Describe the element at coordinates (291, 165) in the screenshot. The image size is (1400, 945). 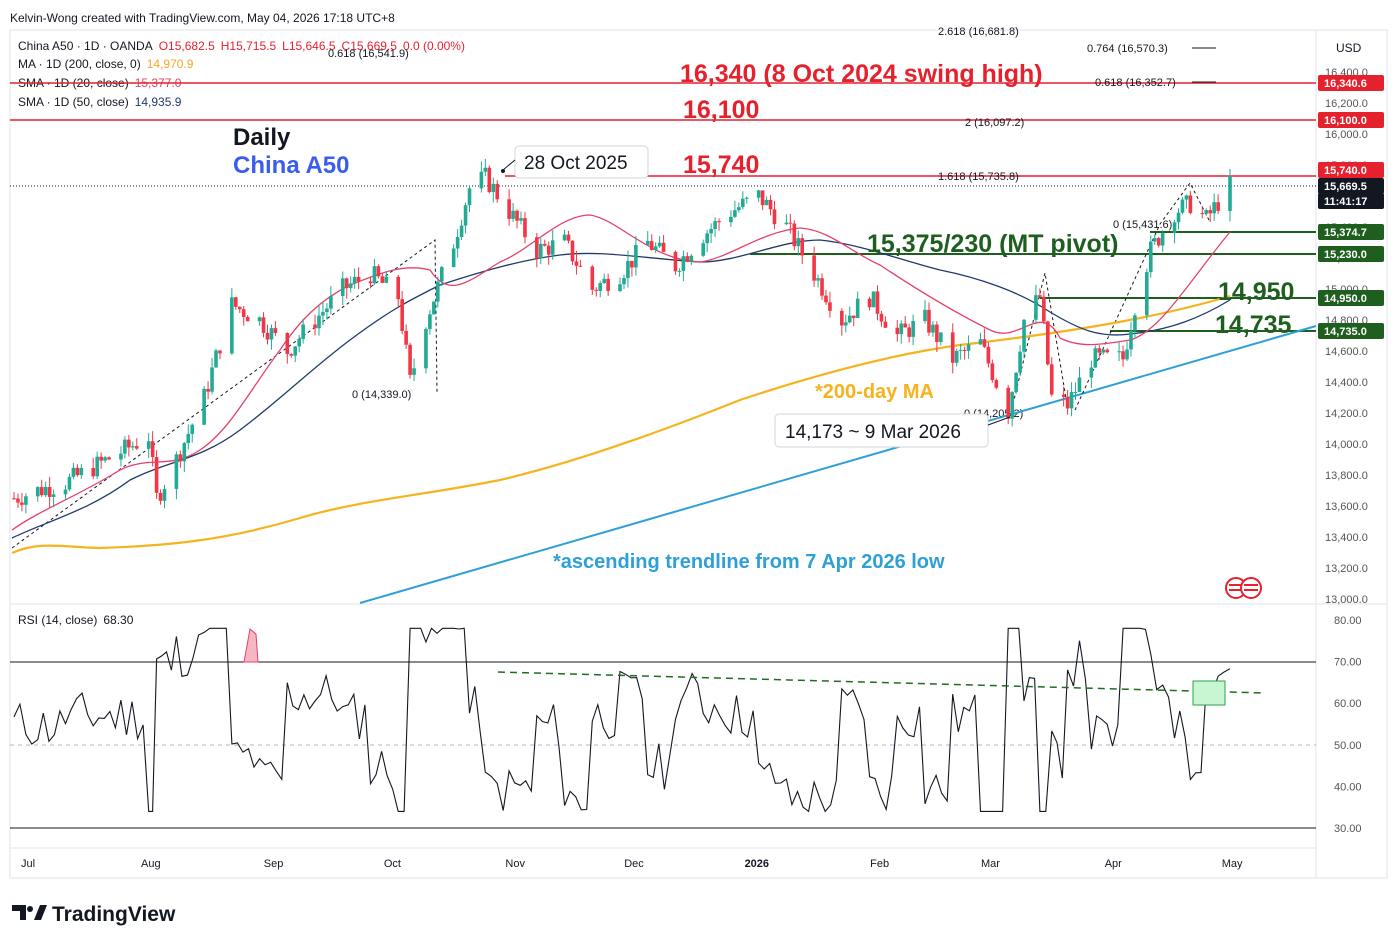
I see `annotation-instrument: China A50` at that location.